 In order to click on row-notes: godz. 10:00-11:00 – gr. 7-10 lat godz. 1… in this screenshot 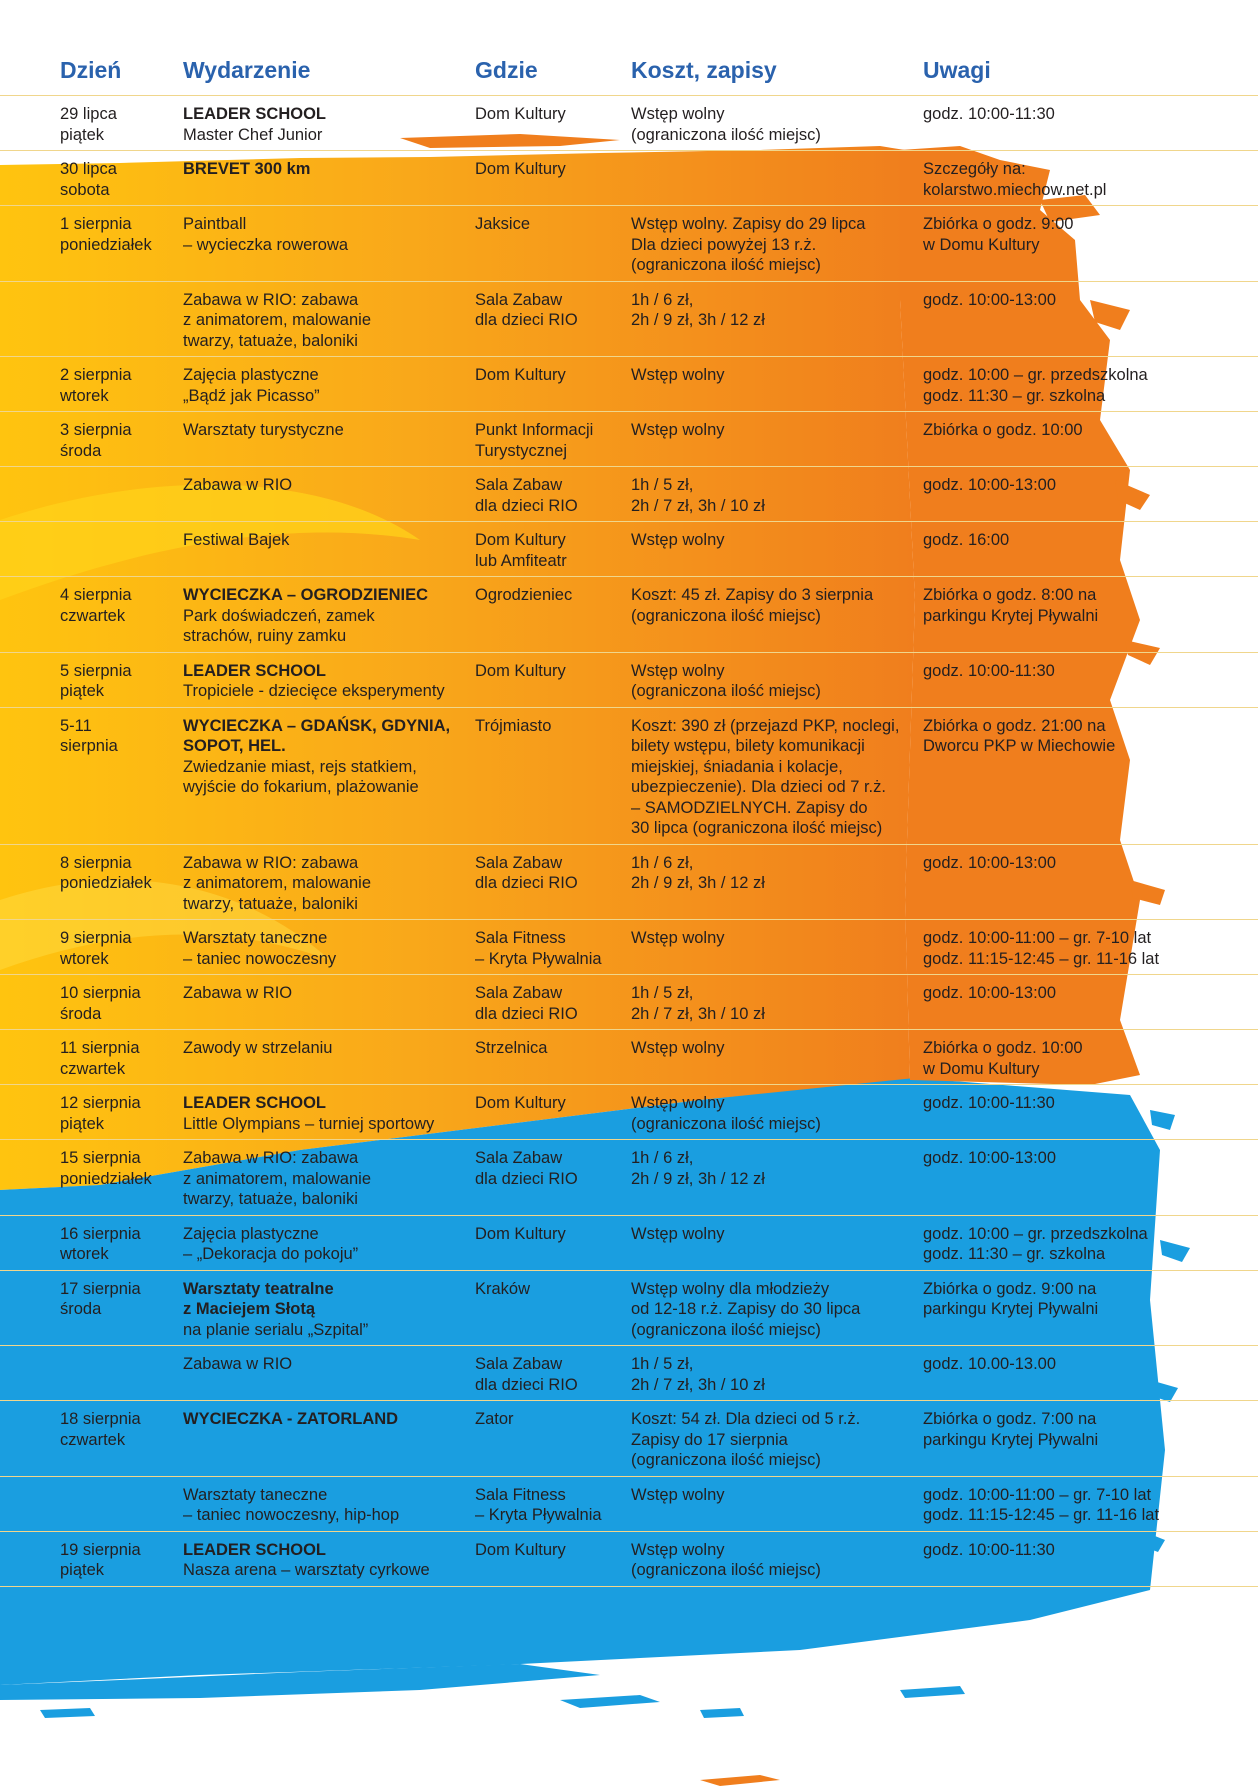, I will do `click(1090, 947)`.